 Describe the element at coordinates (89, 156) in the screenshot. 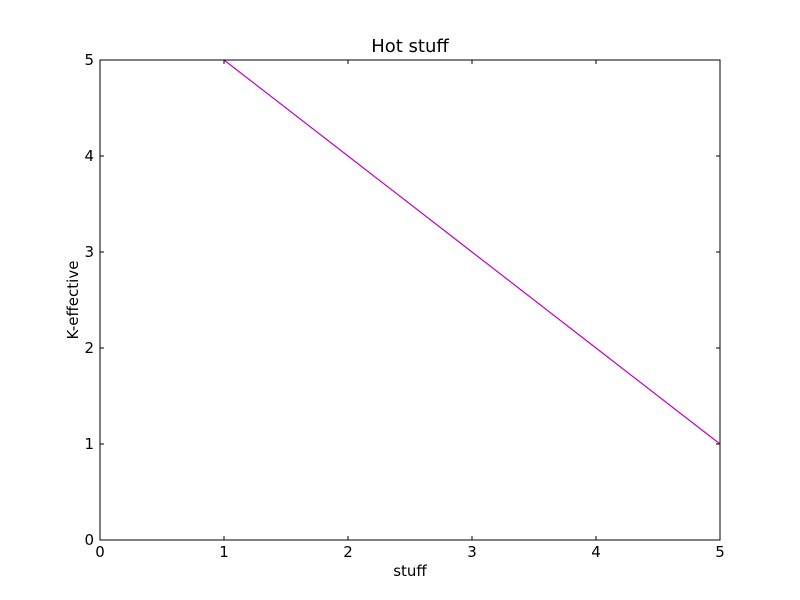

I see `y-tick-label: 4` at that location.